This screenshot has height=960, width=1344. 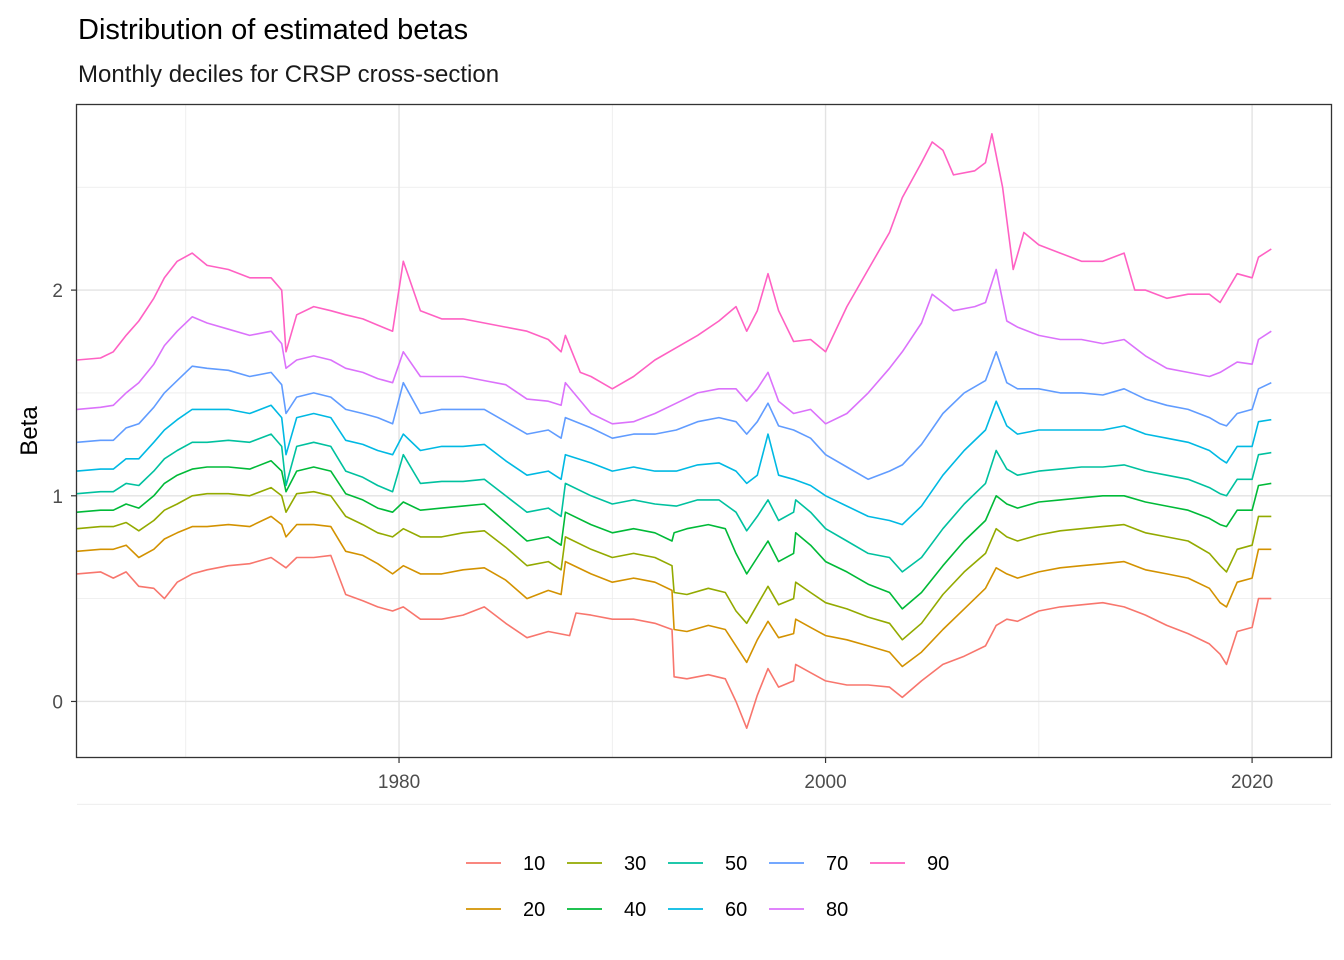 What do you see at coordinates (505, 864) in the screenshot?
I see `legend-item-10: 10` at bounding box center [505, 864].